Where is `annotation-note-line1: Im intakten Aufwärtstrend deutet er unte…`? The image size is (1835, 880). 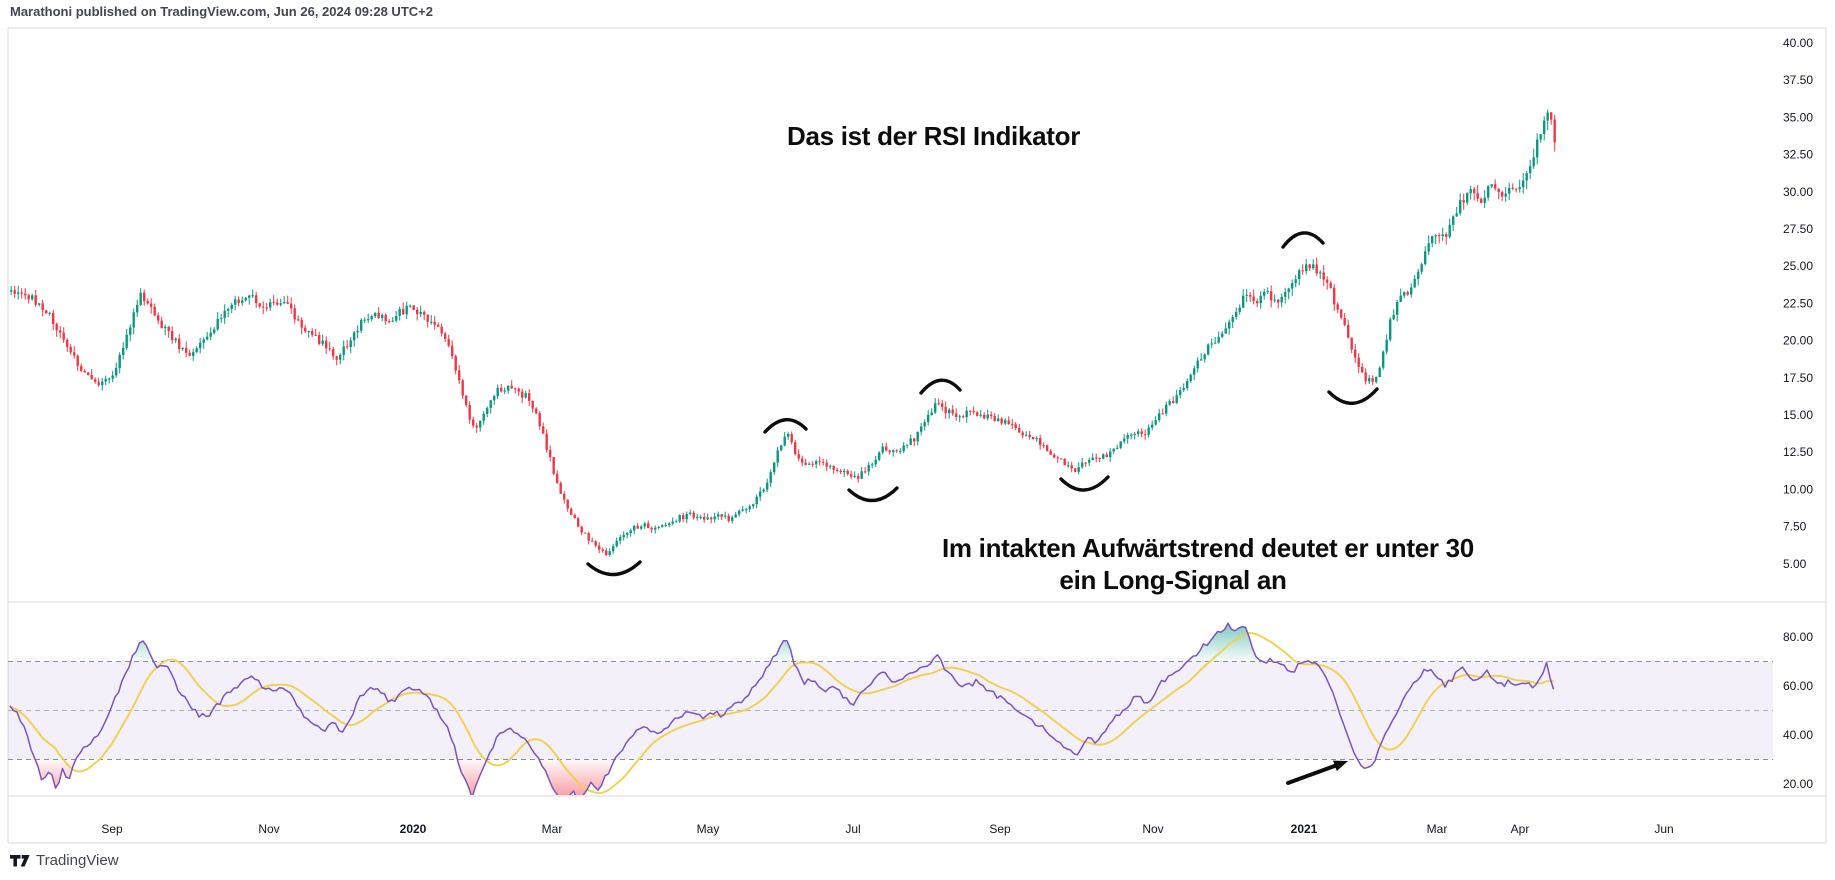
annotation-note-line1: Im intakten Aufwärtstrend deutet er unte… is located at coordinates (1208, 548).